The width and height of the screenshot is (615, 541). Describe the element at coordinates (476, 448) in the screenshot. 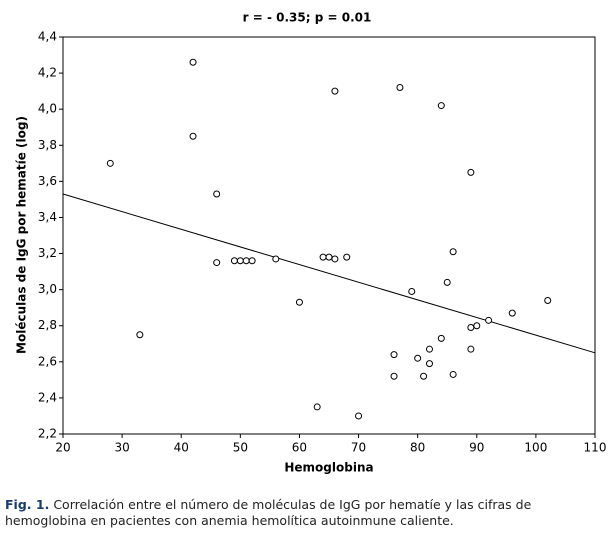

I see `x-tick-label: 90` at that location.